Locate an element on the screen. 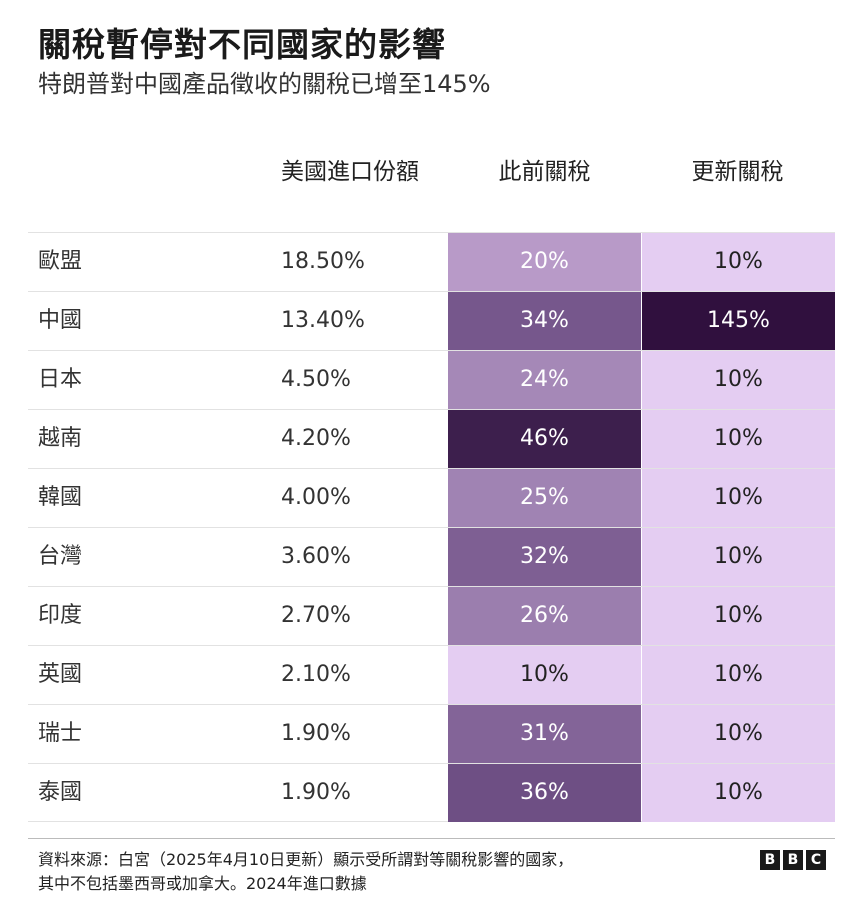 The width and height of the screenshot is (865, 904). bbc-logo: B B C is located at coordinates (793, 860).